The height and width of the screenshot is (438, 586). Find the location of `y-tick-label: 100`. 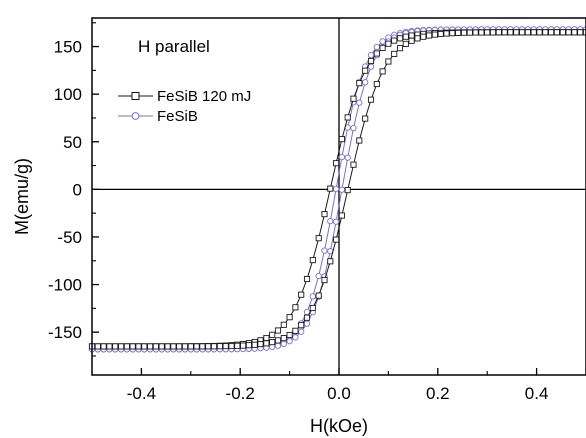

y-tick-label: 100 is located at coordinates (68, 94).